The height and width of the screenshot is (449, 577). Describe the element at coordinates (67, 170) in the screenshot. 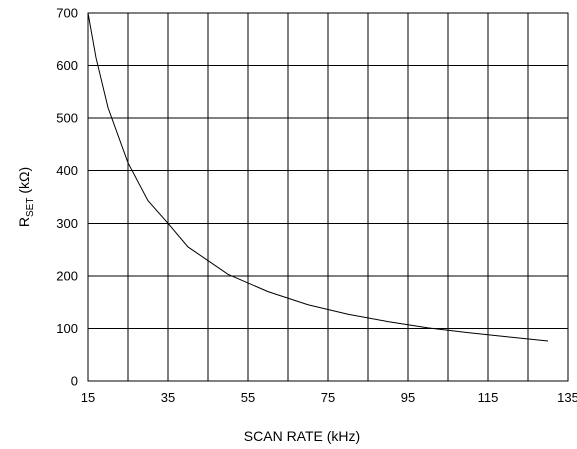

I see `y-tick-label: 400` at that location.